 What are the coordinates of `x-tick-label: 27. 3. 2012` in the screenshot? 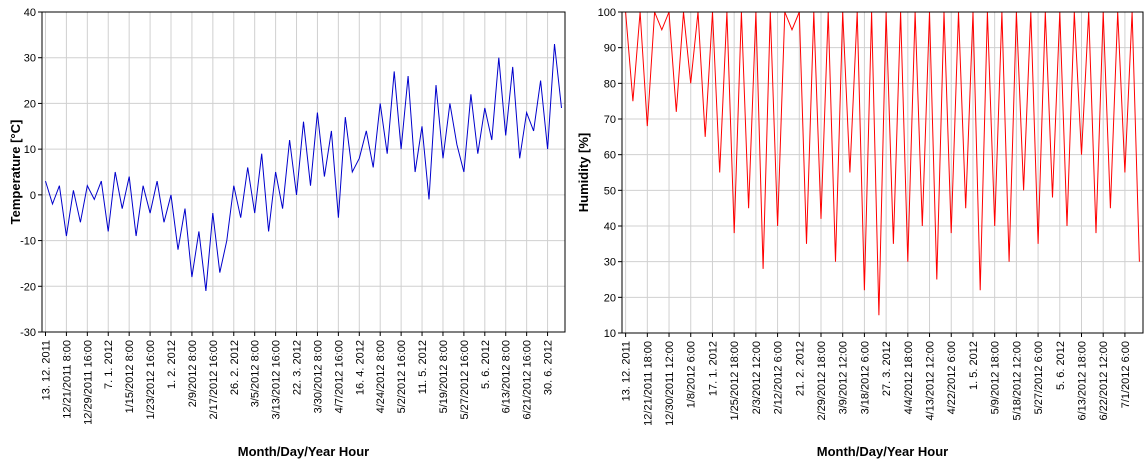 It's located at (887, 368).